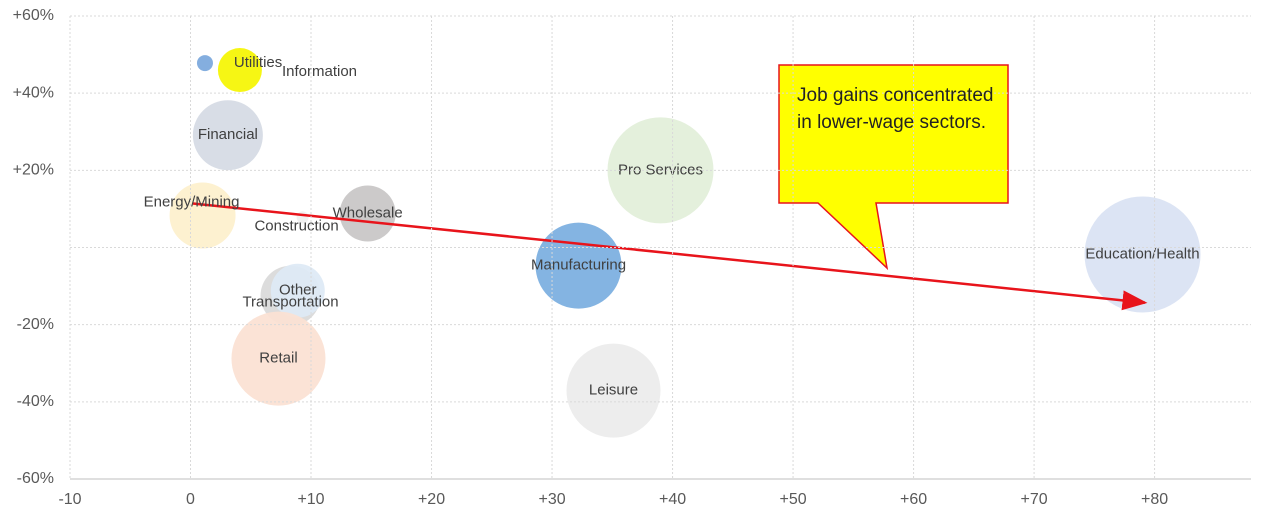 Image resolution: width=1262 pixels, height=519 pixels. I want to click on bubble-label: Manufacturing, so click(578, 265).